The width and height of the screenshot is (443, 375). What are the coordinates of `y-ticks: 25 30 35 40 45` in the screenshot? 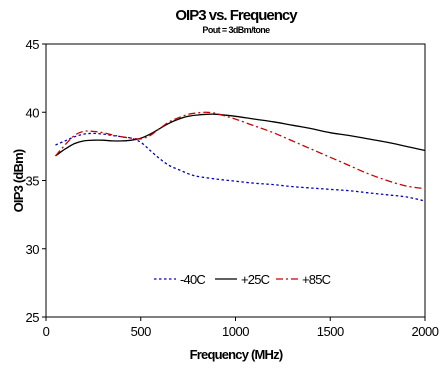 It's located at (36, 181).